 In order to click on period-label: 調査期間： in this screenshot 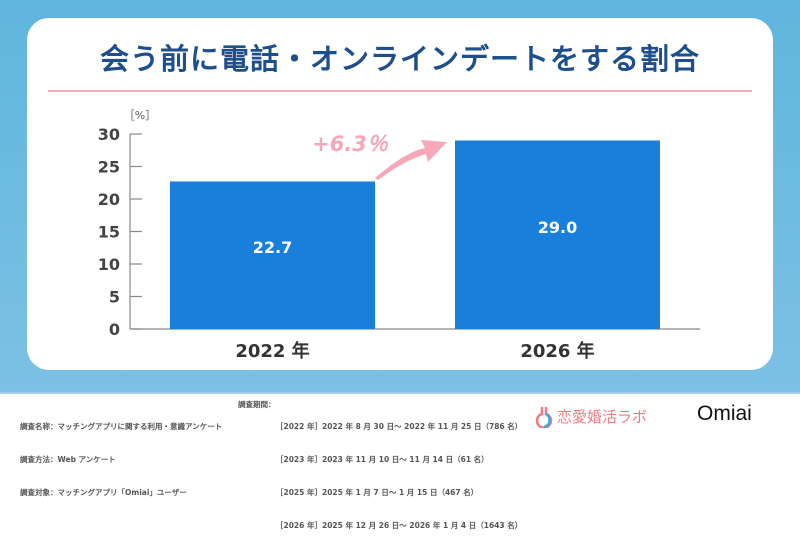, I will do `click(257, 404)`.